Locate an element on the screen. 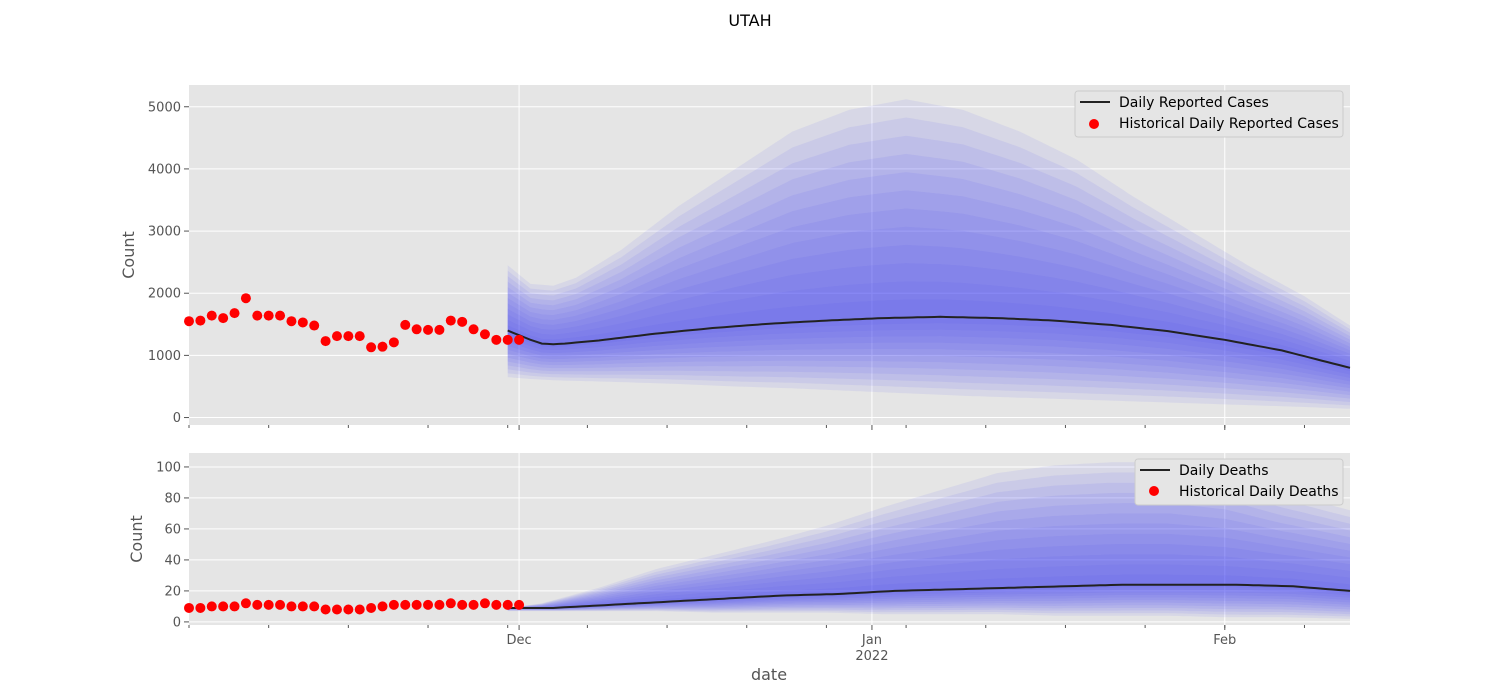 The width and height of the screenshot is (1500, 700). cases-y-axis-label: Count is located at coordinates (128, 255).